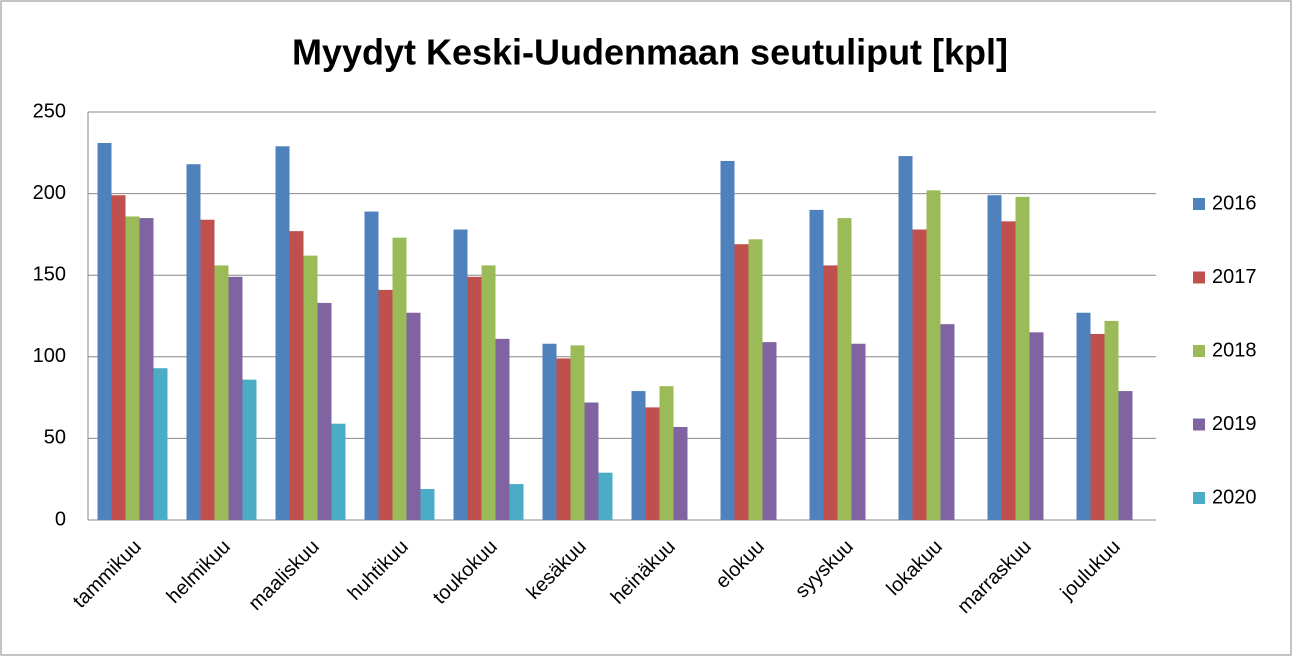 This screenshot has width=1293, height=657. I want to click on chart-title: Myydyt Keski-Uudenmaan seutuliput [kpl], so click(650, 52).